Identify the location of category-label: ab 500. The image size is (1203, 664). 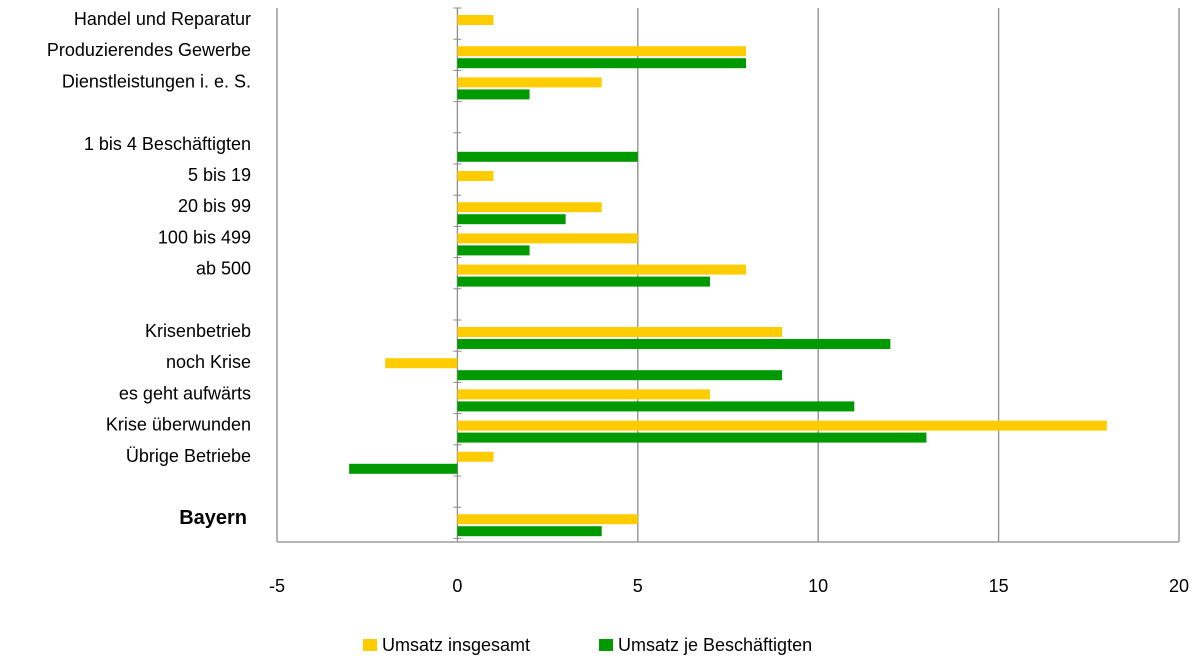
(223, 269).